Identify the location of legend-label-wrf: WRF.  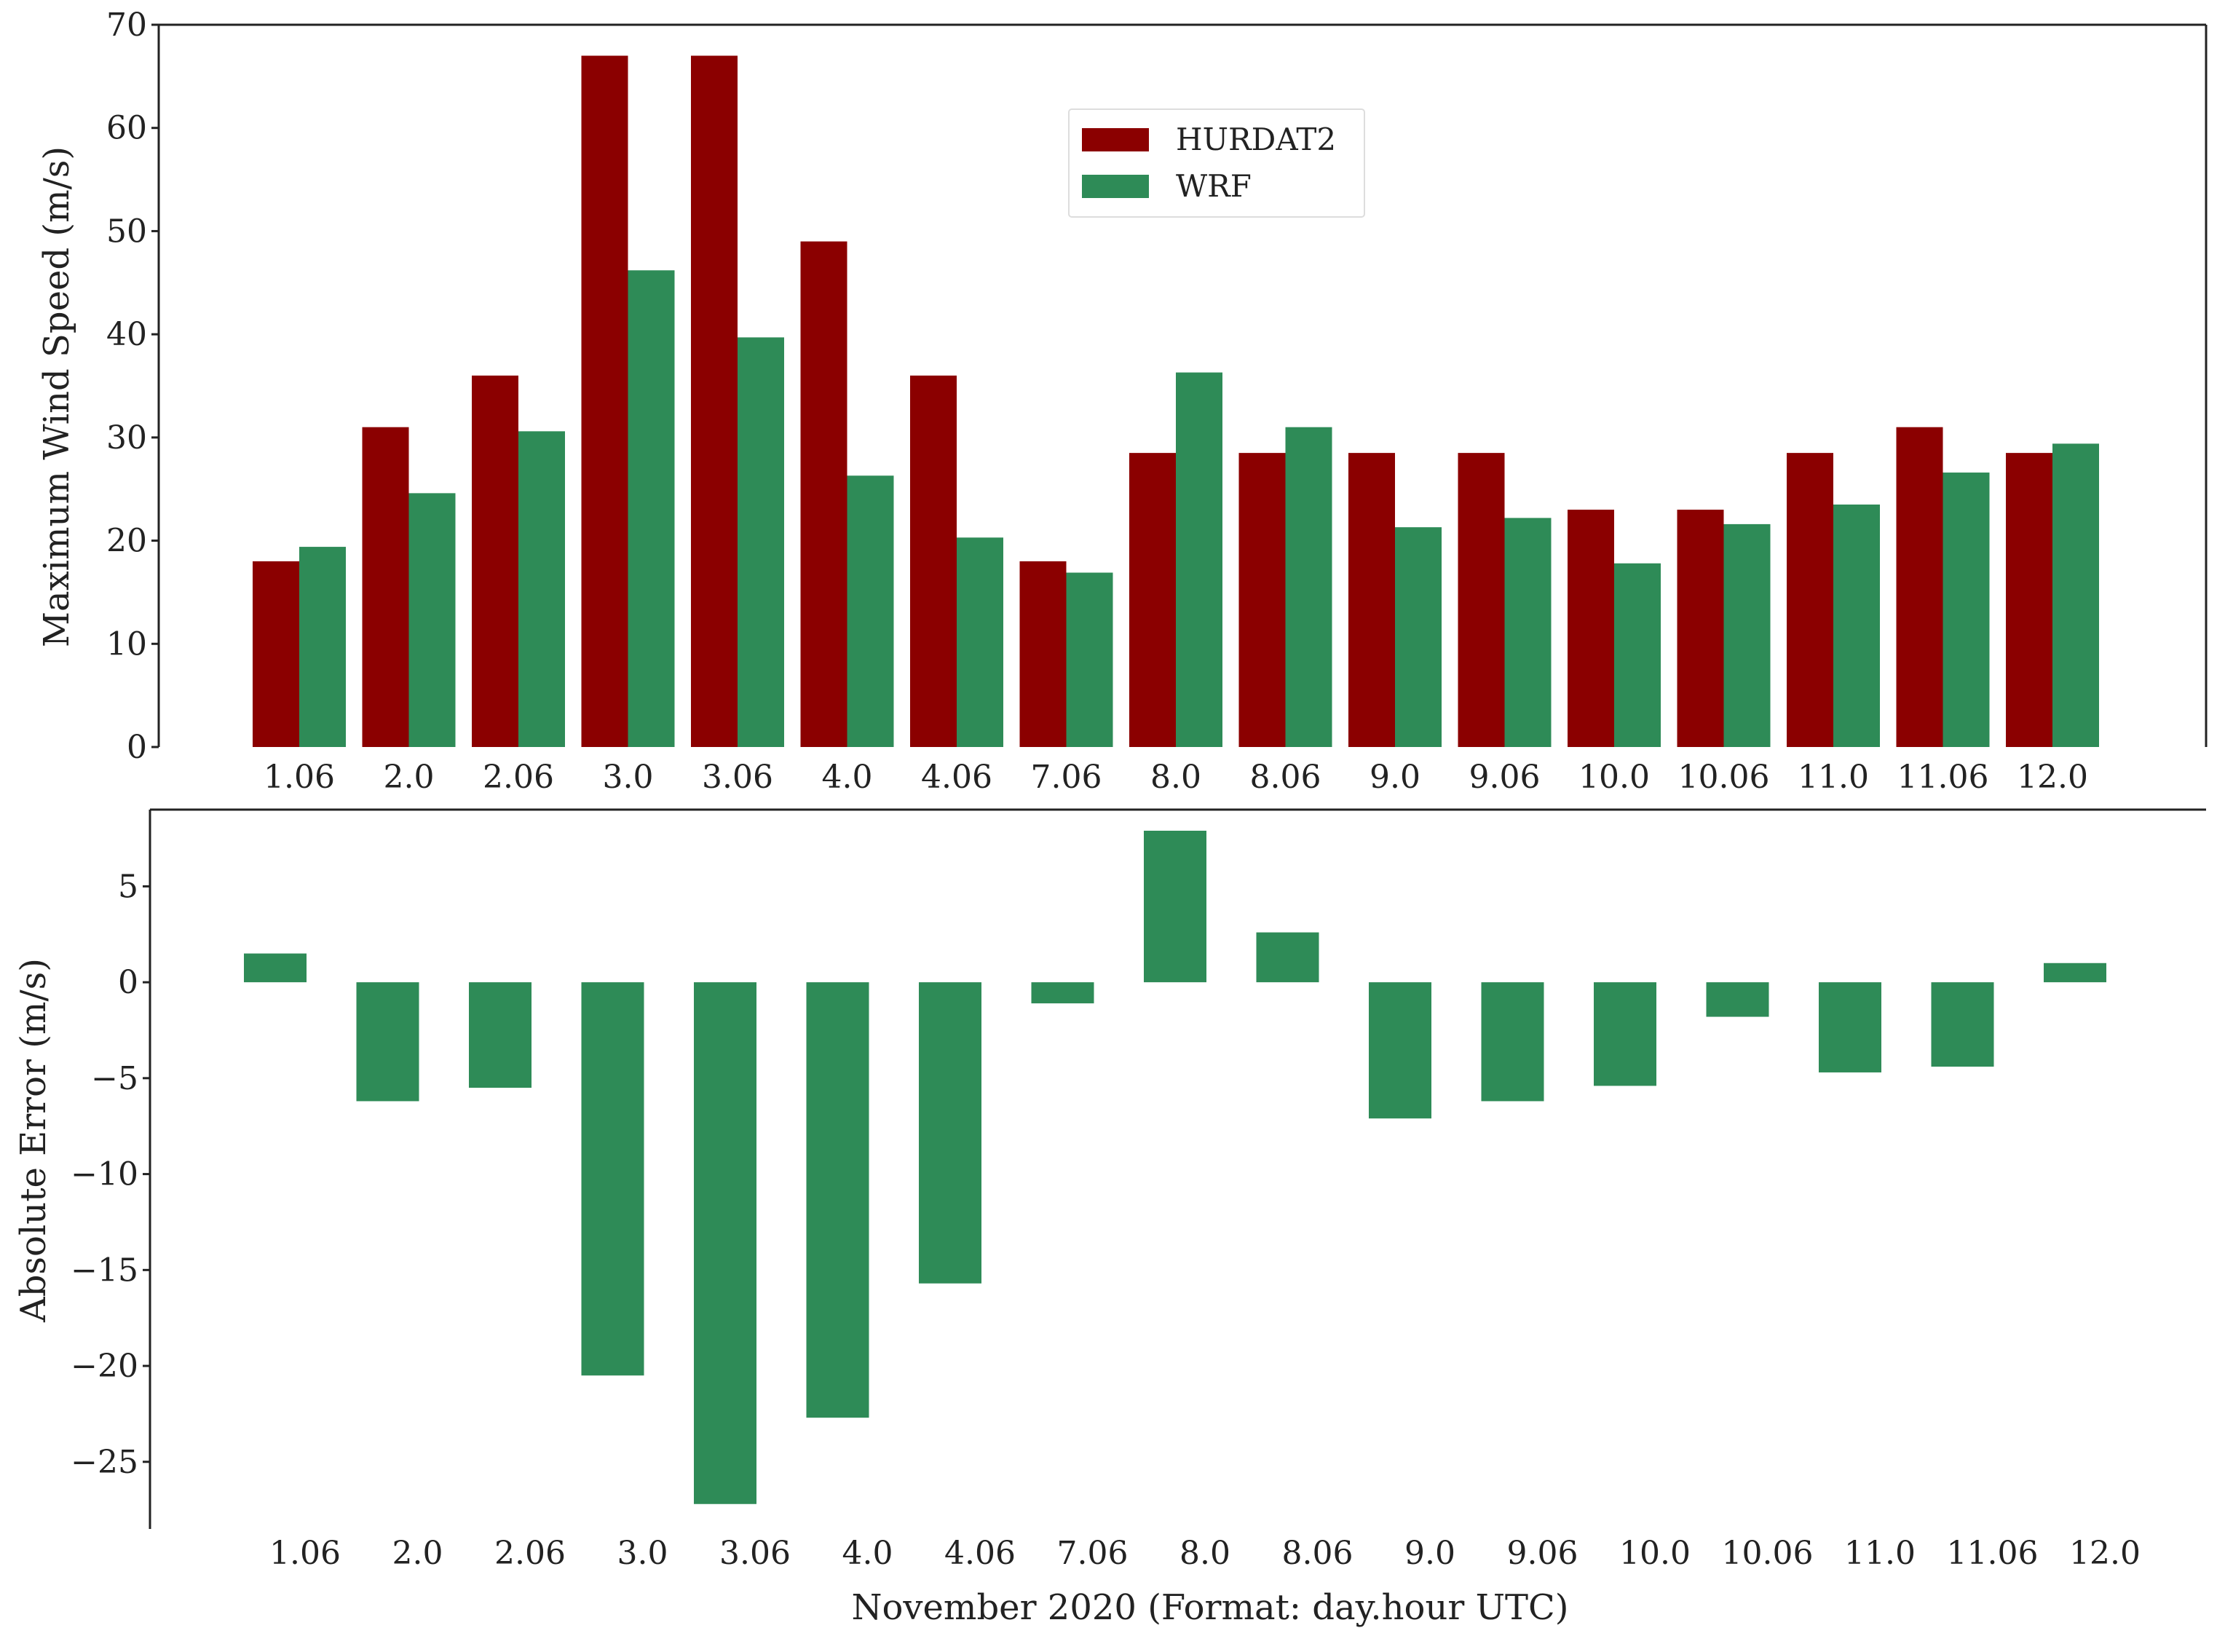
(1214, 186).